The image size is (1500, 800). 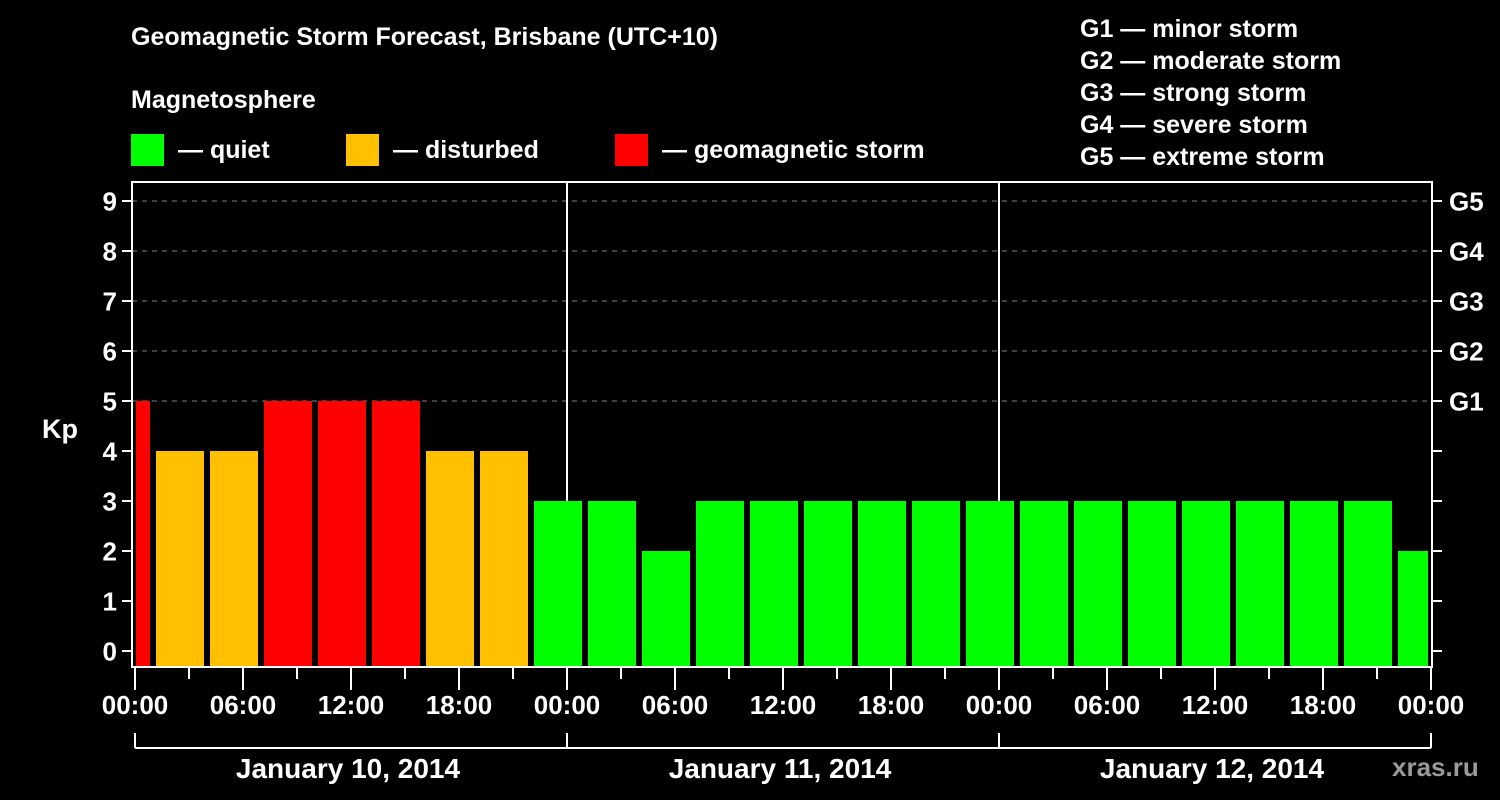 I want to click on y-tick-label: 1, so click(x=109, y=601).